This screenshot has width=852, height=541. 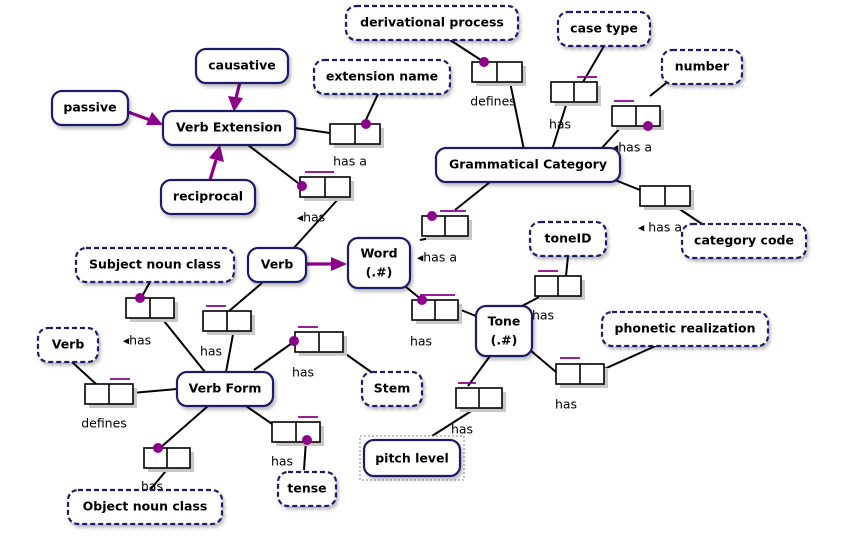 I want to click on node-causative: causative, so click(x=242, y=66).